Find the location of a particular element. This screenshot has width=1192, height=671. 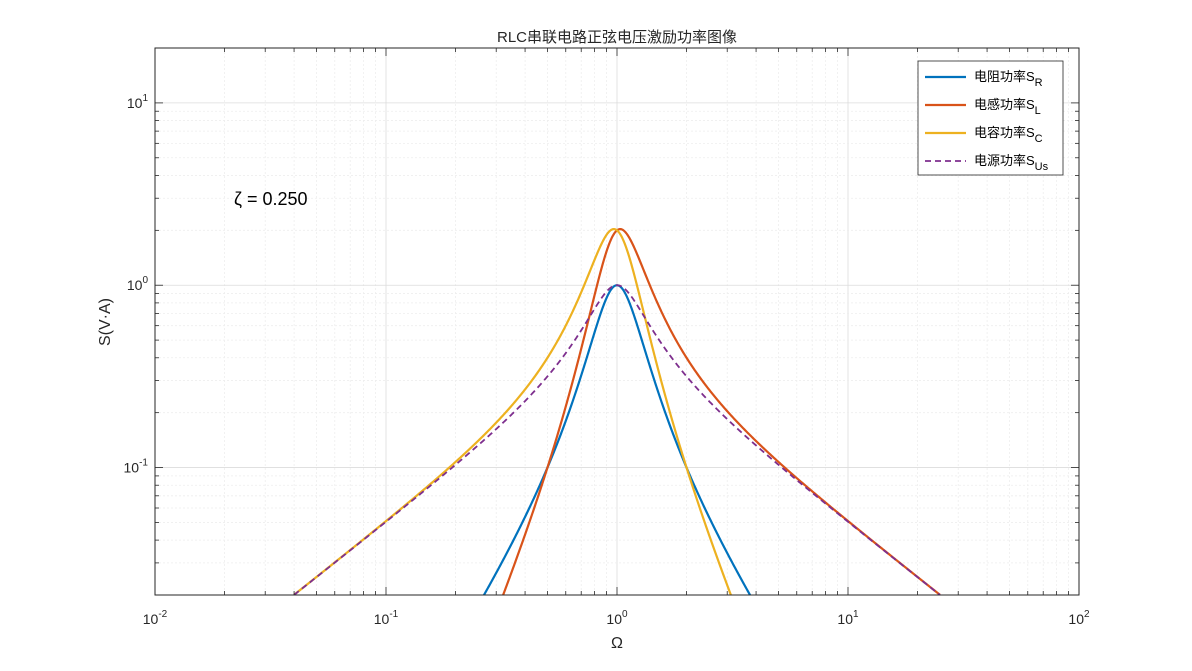

legend-label-R: 电阻功率SR is located at coordinates (1008, 79).